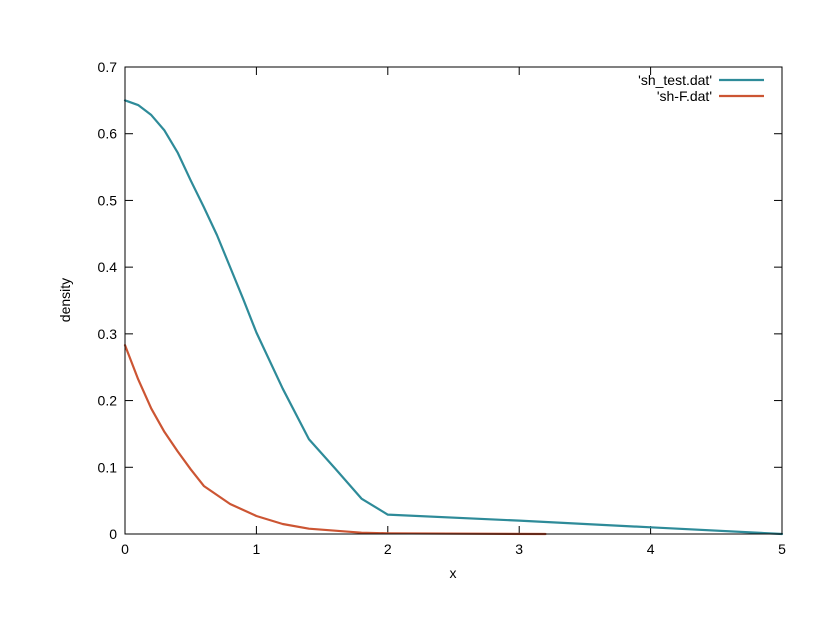  Describe the element at coordinates (782, 549) in the screenshot. I see `x-tick-label: 5` at that location.